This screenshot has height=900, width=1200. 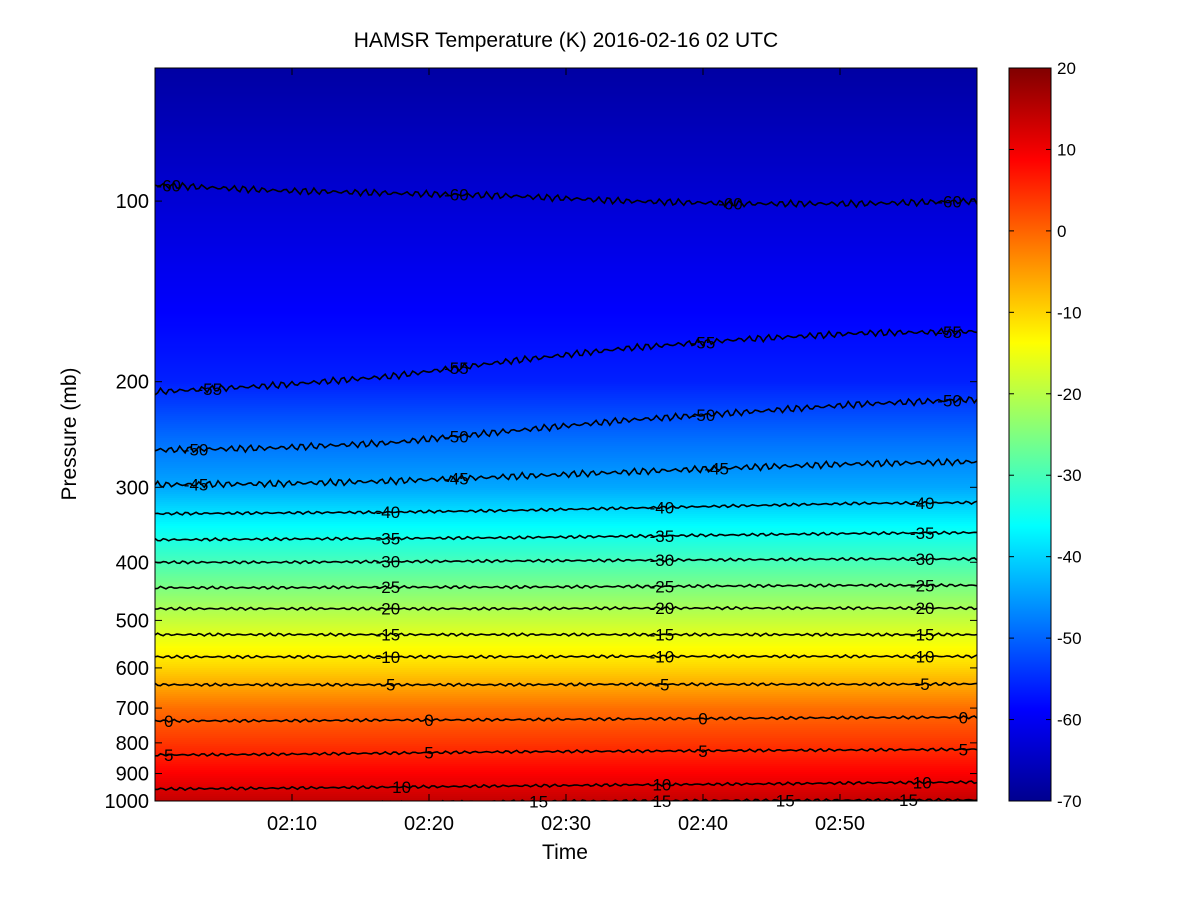 I want to click on y-tick-label: 300, so click(x=132, y=488).